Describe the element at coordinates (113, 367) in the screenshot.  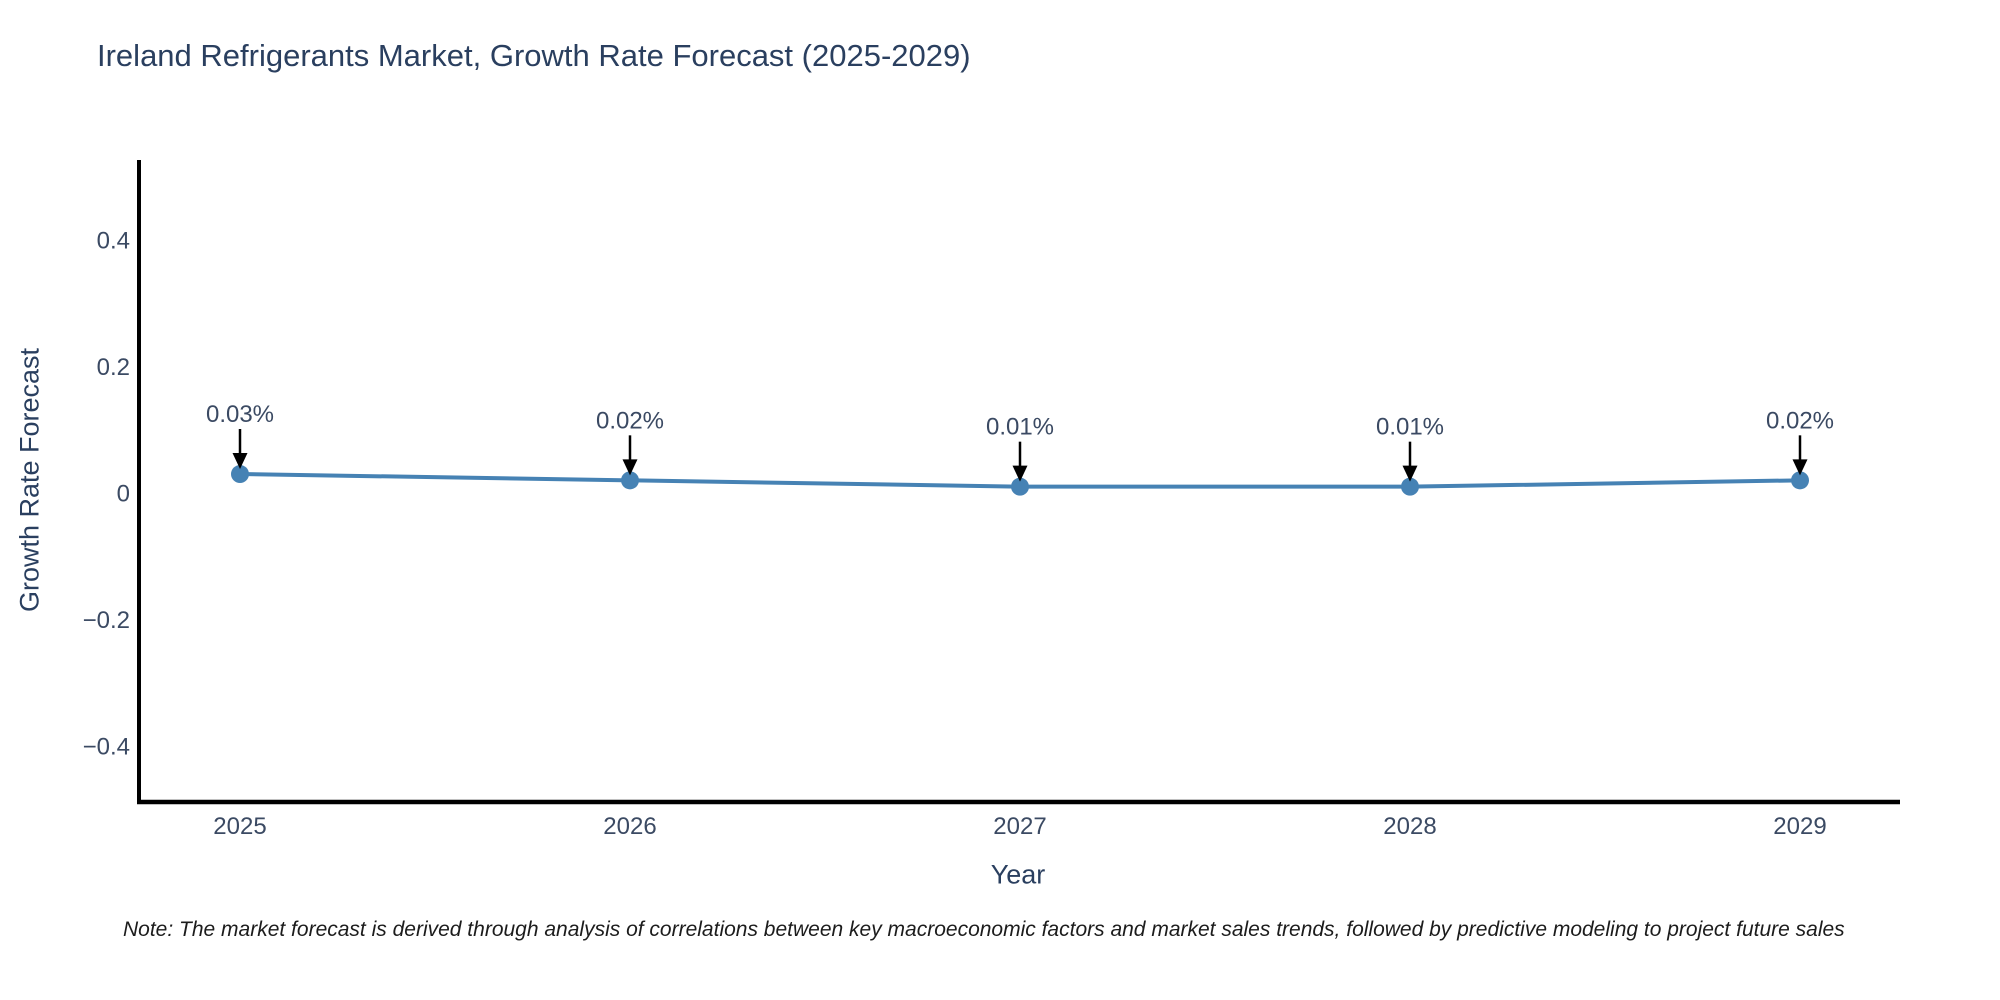
I see `y-tick-label: 0.2` at that location.